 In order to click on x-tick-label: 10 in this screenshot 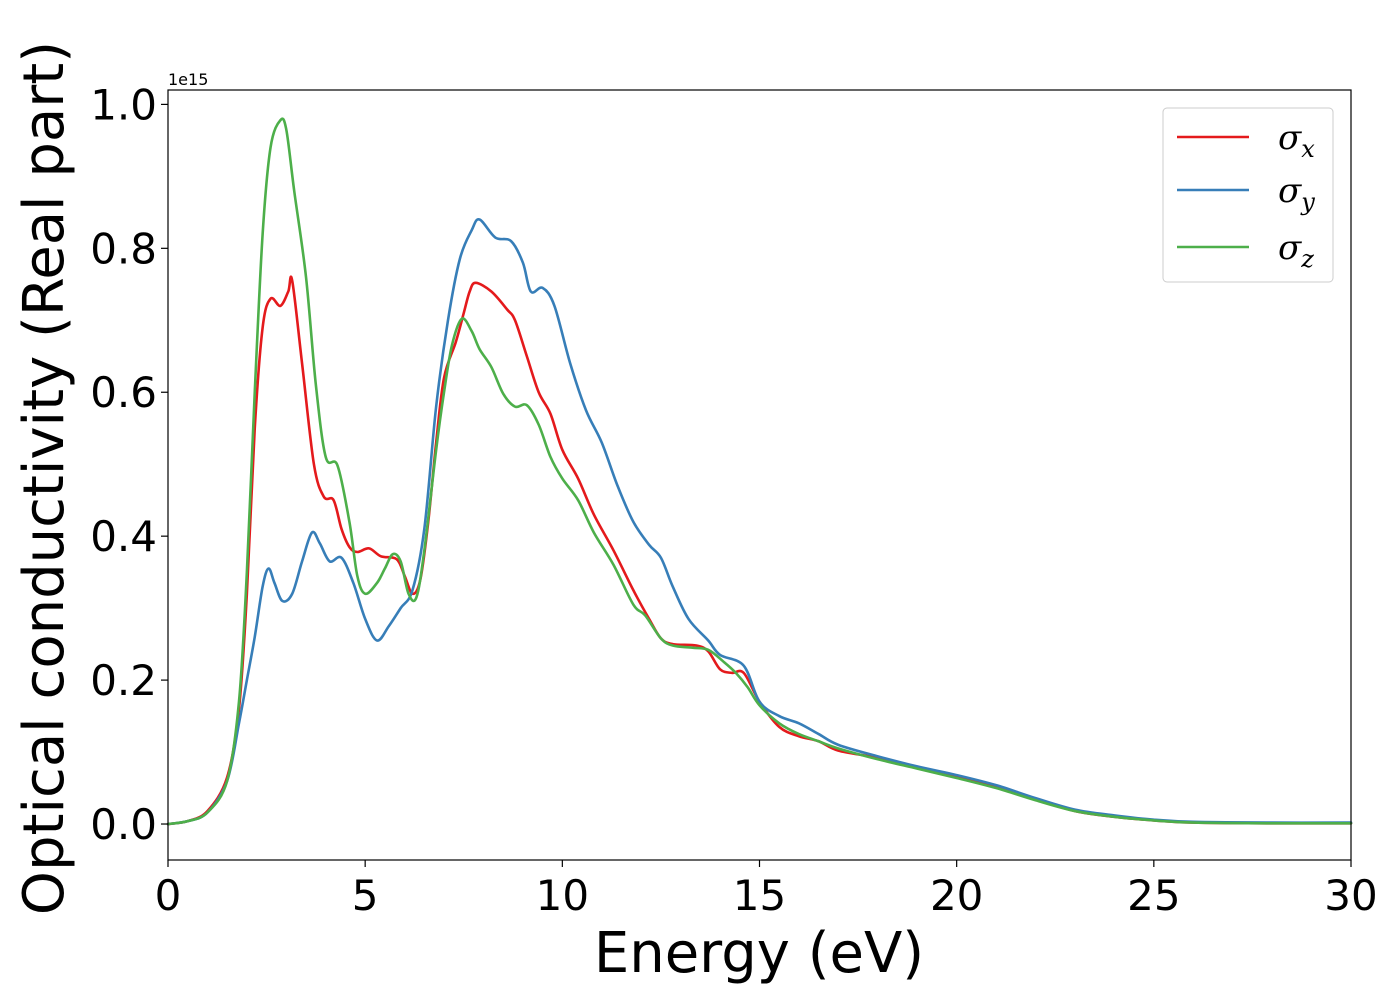, I will do `click(562, 895)`.